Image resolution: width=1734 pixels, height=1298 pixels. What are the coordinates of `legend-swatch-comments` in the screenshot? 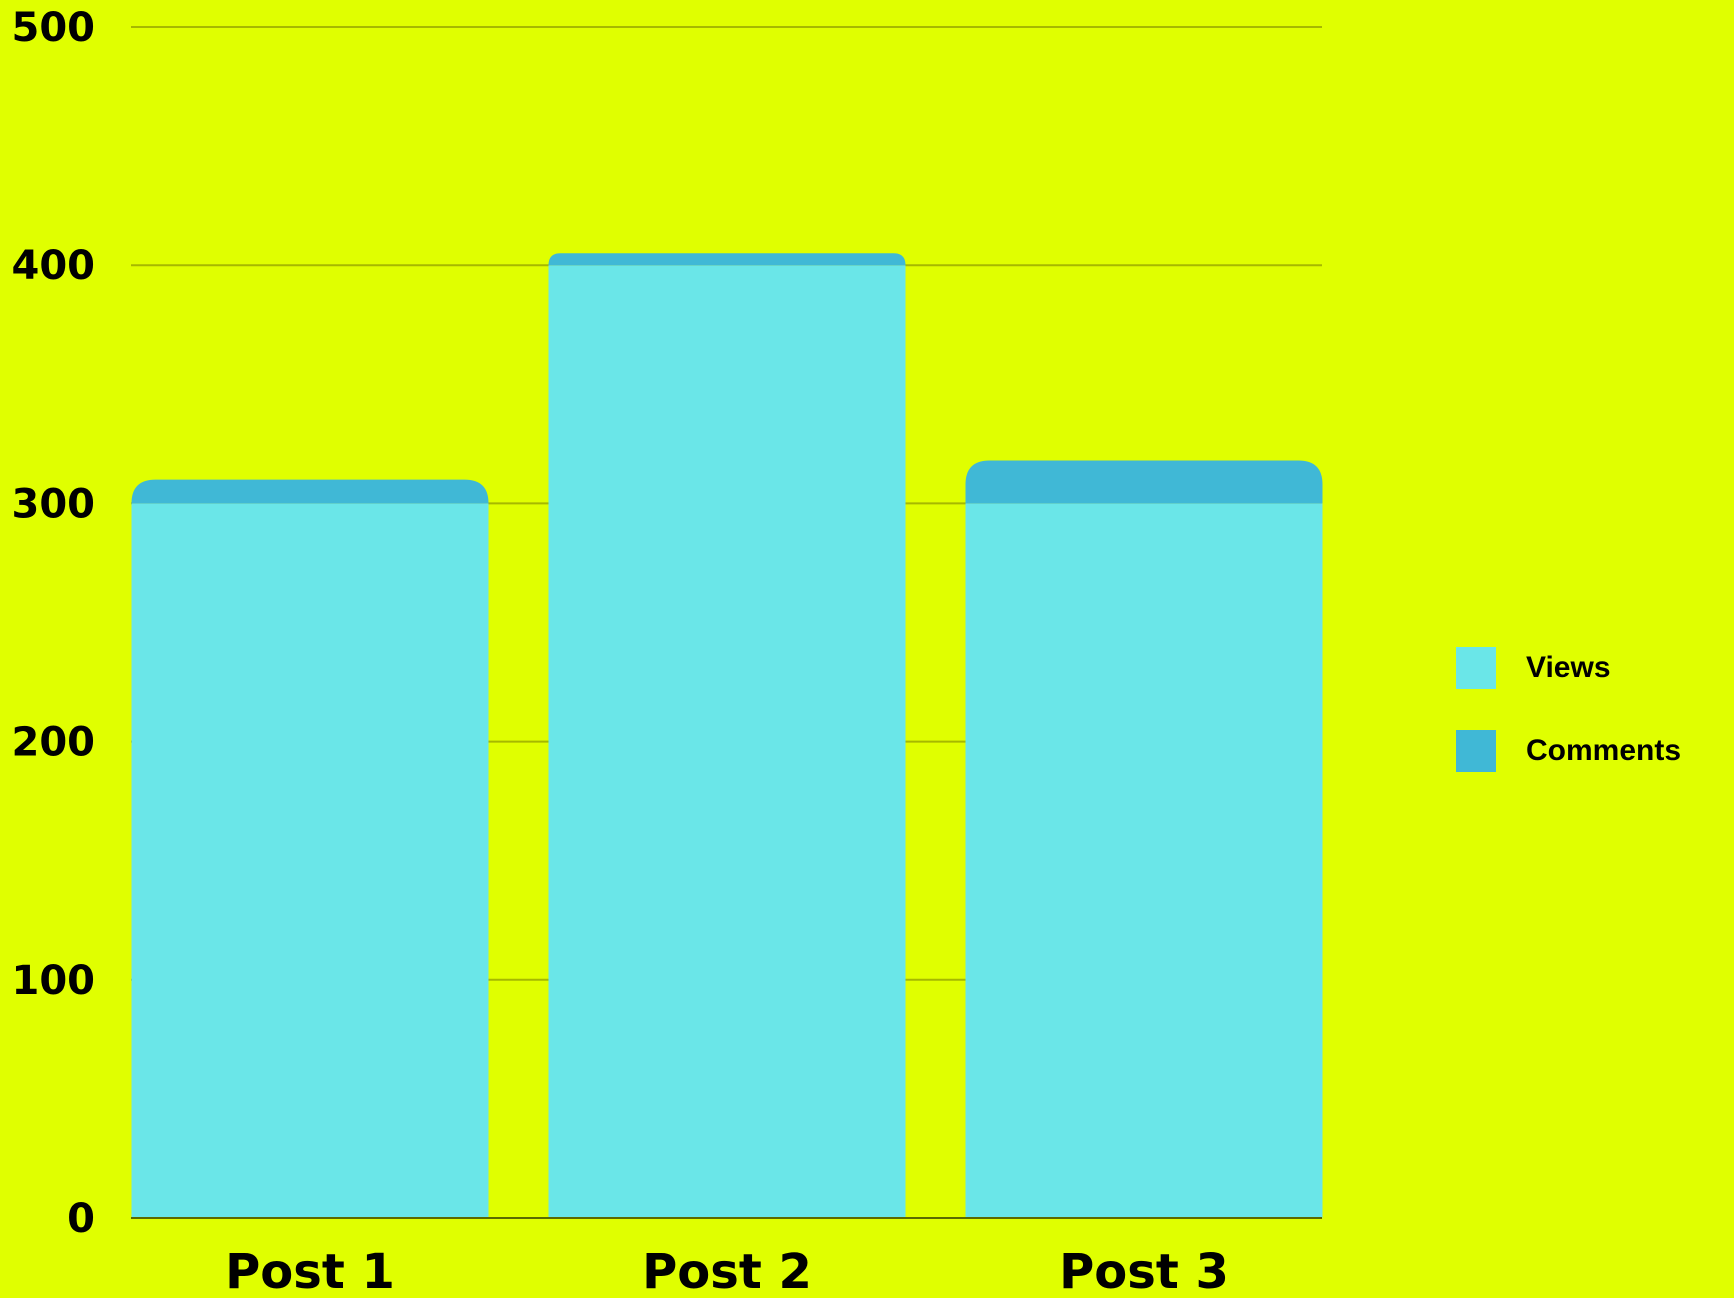 It's located at (1476, 751).